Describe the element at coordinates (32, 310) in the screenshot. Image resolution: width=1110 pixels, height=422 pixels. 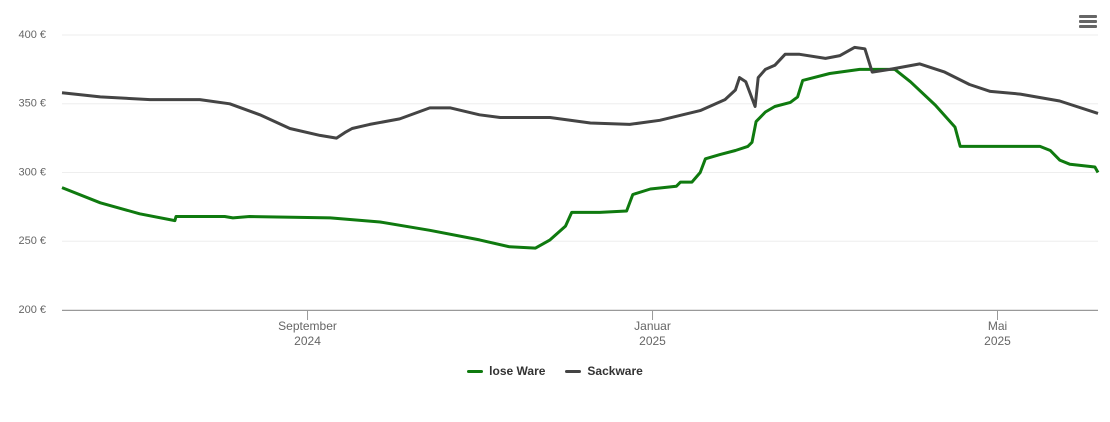
I see `y-tick-label: 200 €` at that location.